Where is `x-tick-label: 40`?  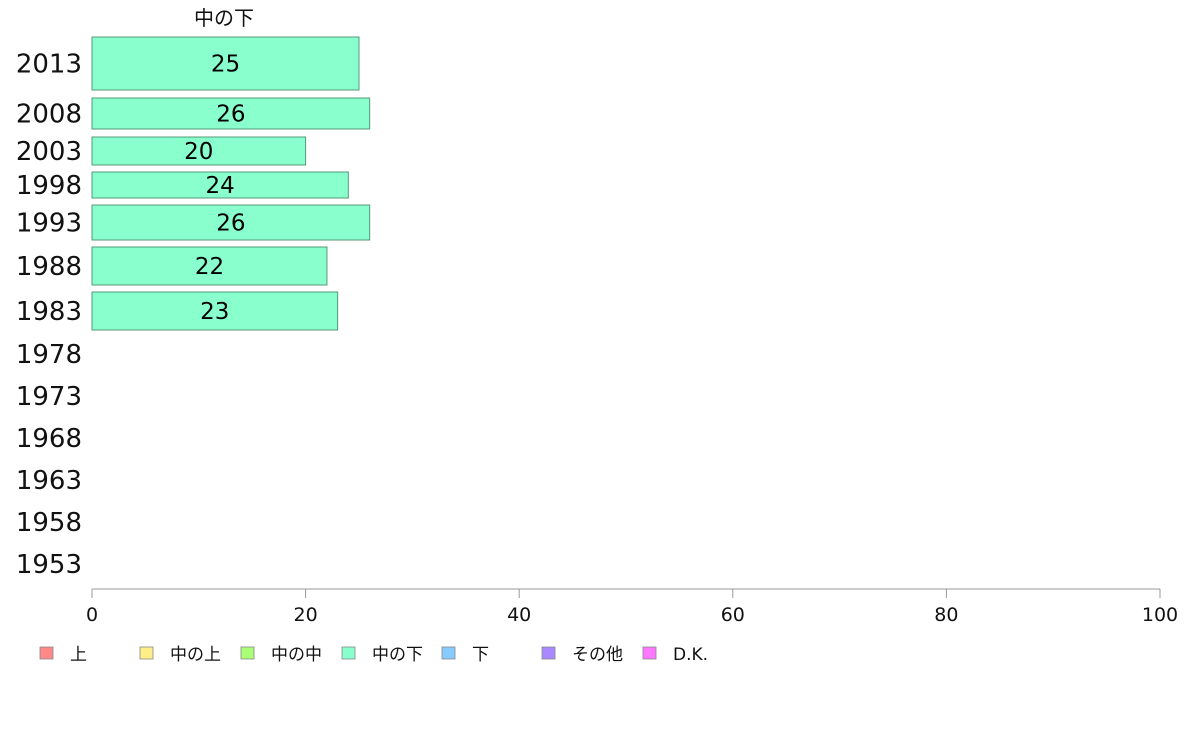
x-tick-label: 40 is located at coordinates (519, 615).